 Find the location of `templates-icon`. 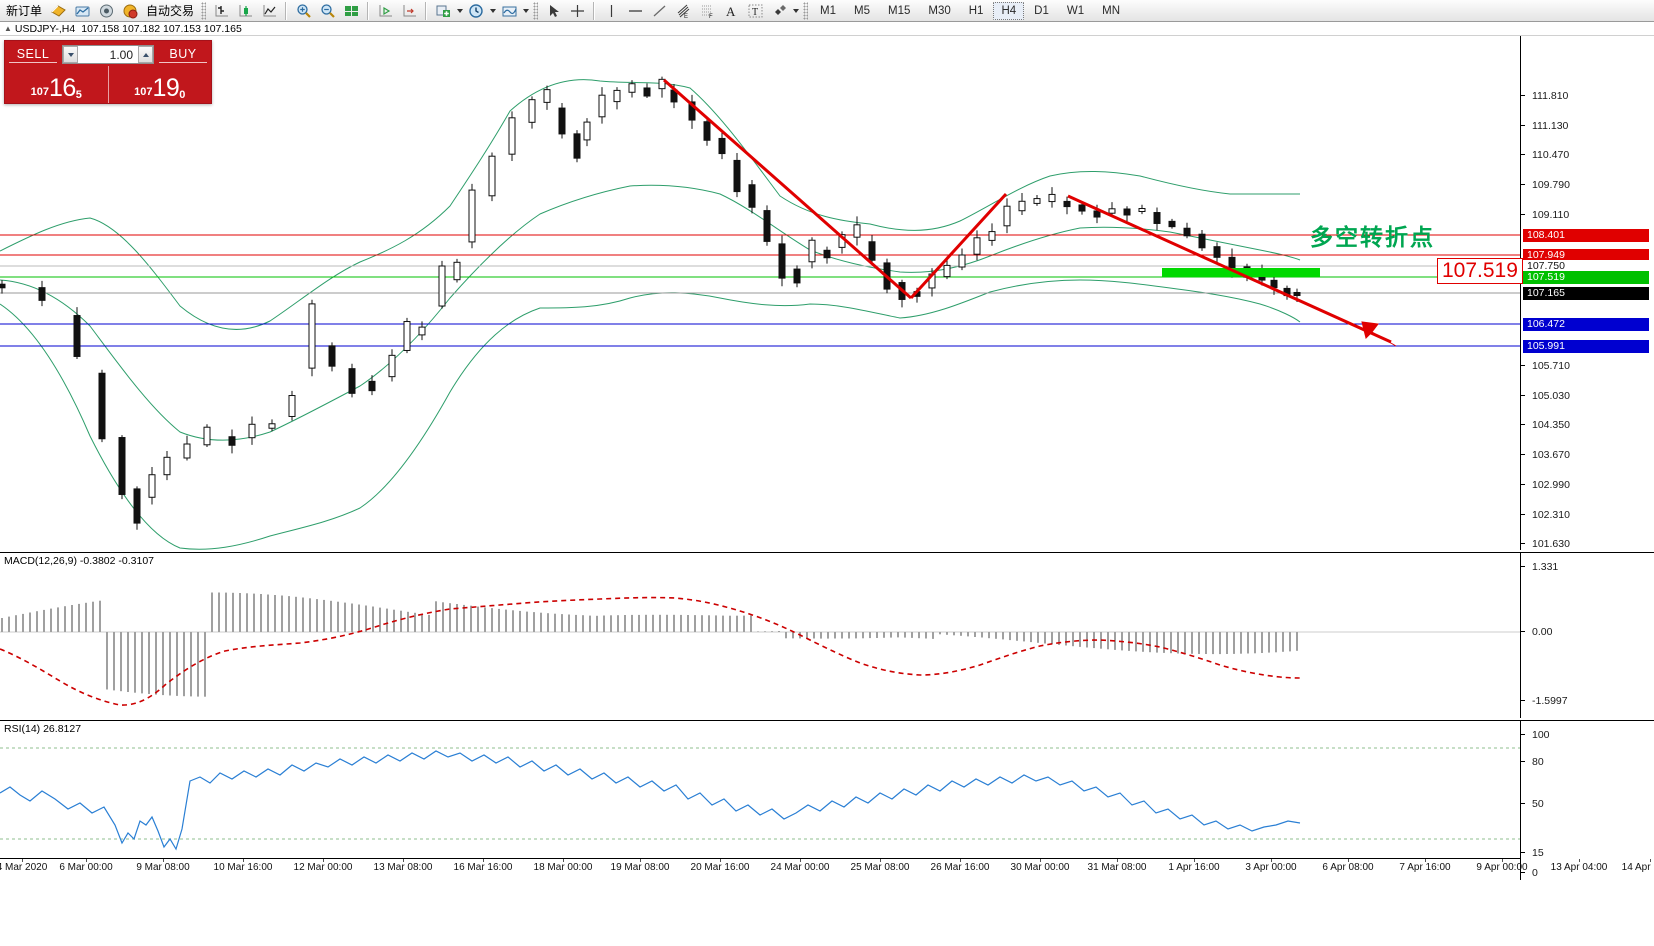

templates-icon is located at coordinates (509, 11).